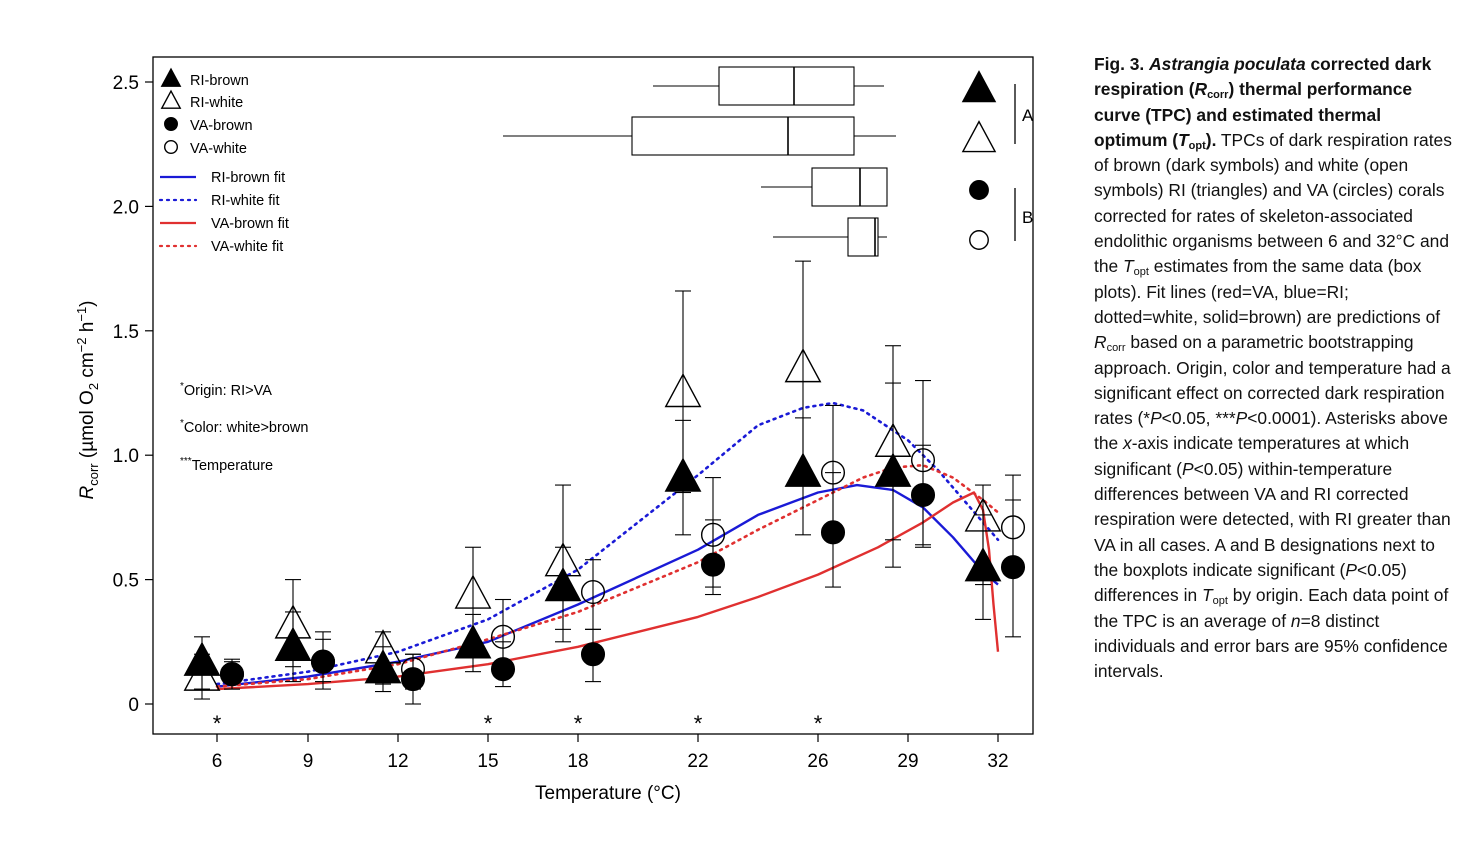  I want to click on x-tick-label: 6, so click(217, 761).